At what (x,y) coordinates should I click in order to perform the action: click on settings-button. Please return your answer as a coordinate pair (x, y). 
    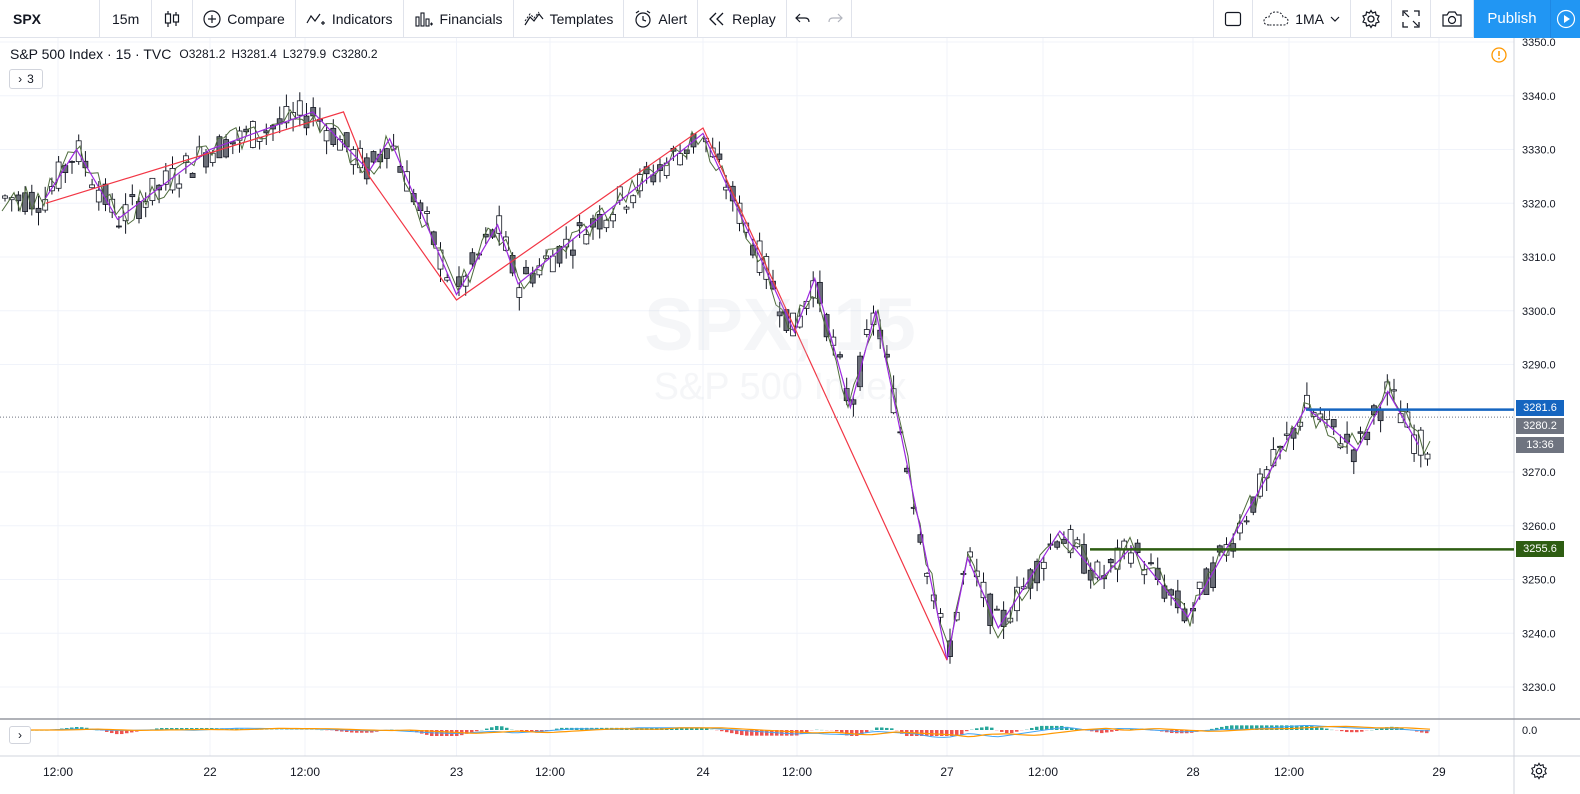
    Looking at the image, I should click on (1371, 19).